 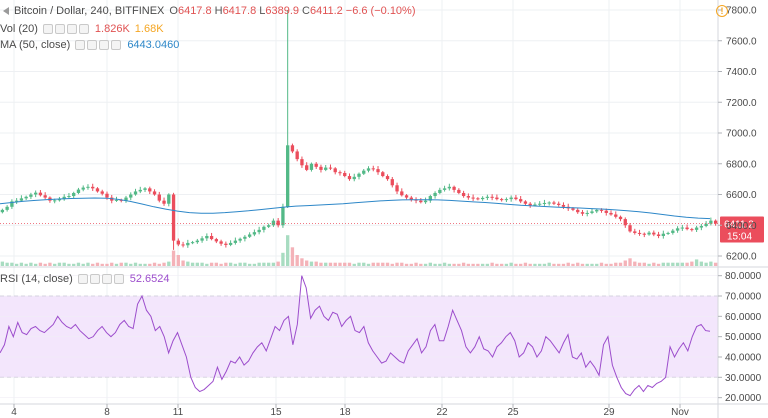 I want to click on price-change: −6.6 (−0.10%), so click(x=380, y=11).